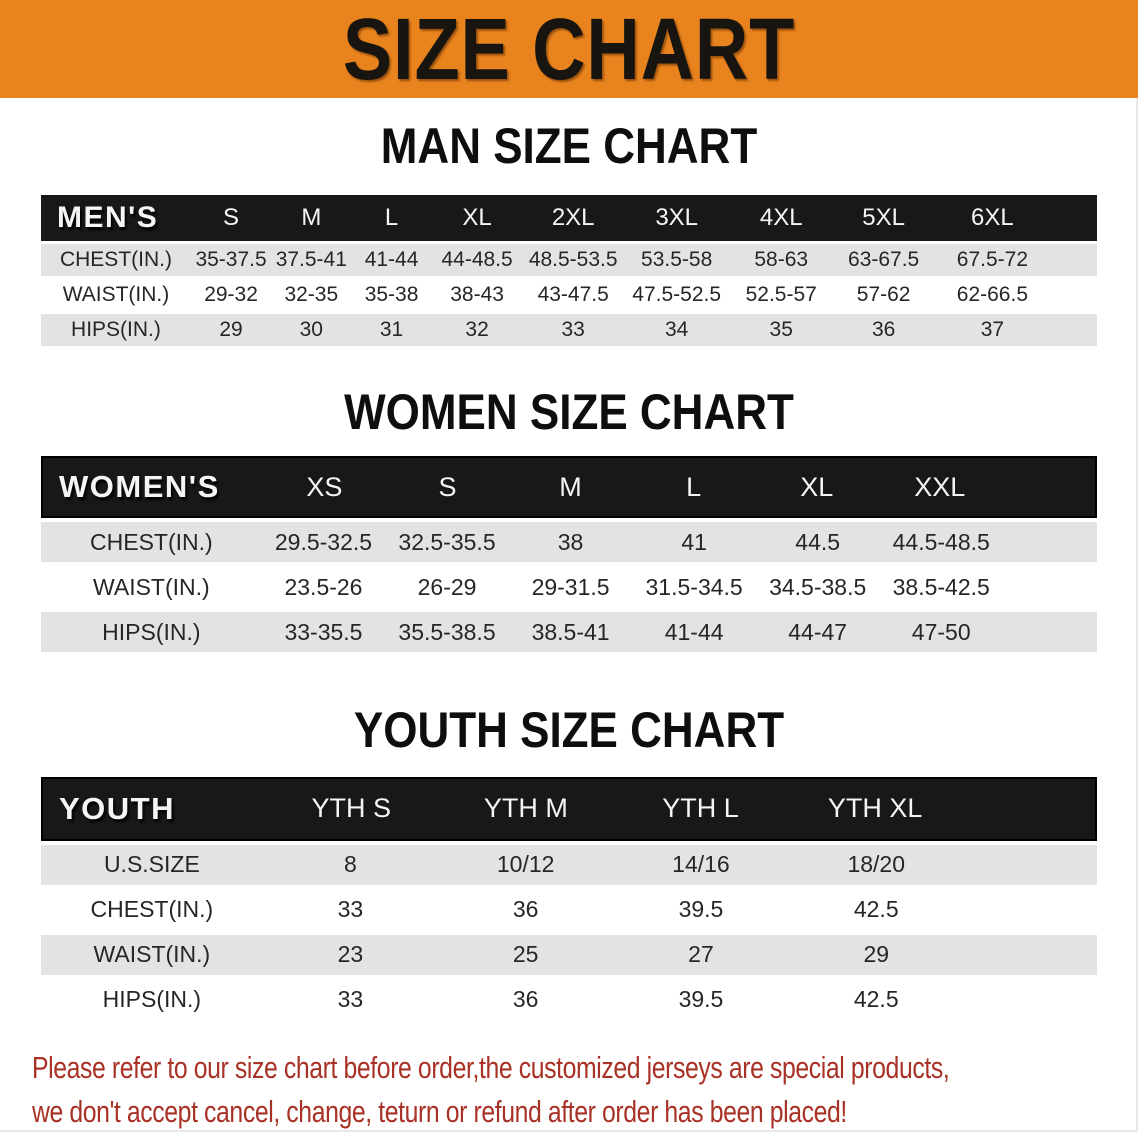 This screenshot has height=1135, width=1138. What do you see at coordinates (324, 487) in the screenshot?
I see `column-header: XS` at bounding box center [324, 487].